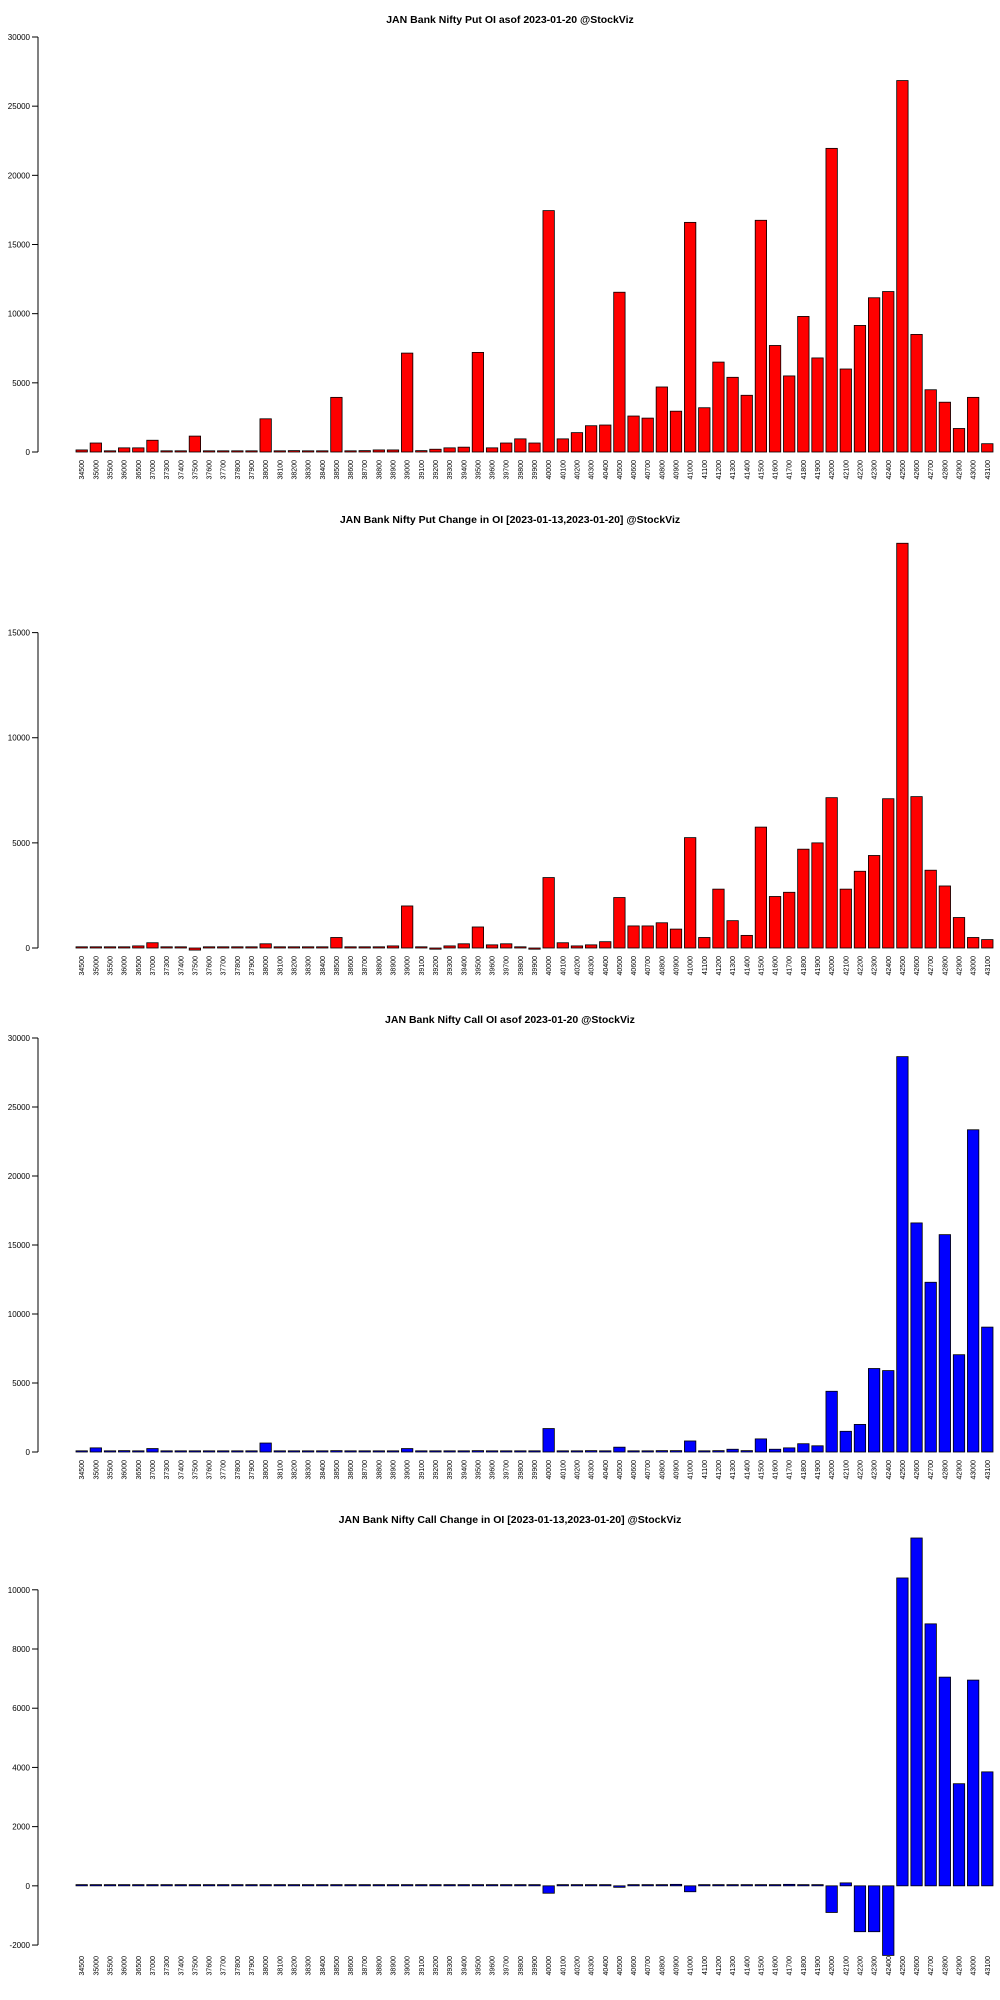  I want to click on x-tick-label: 37900, so click(252, 1966).